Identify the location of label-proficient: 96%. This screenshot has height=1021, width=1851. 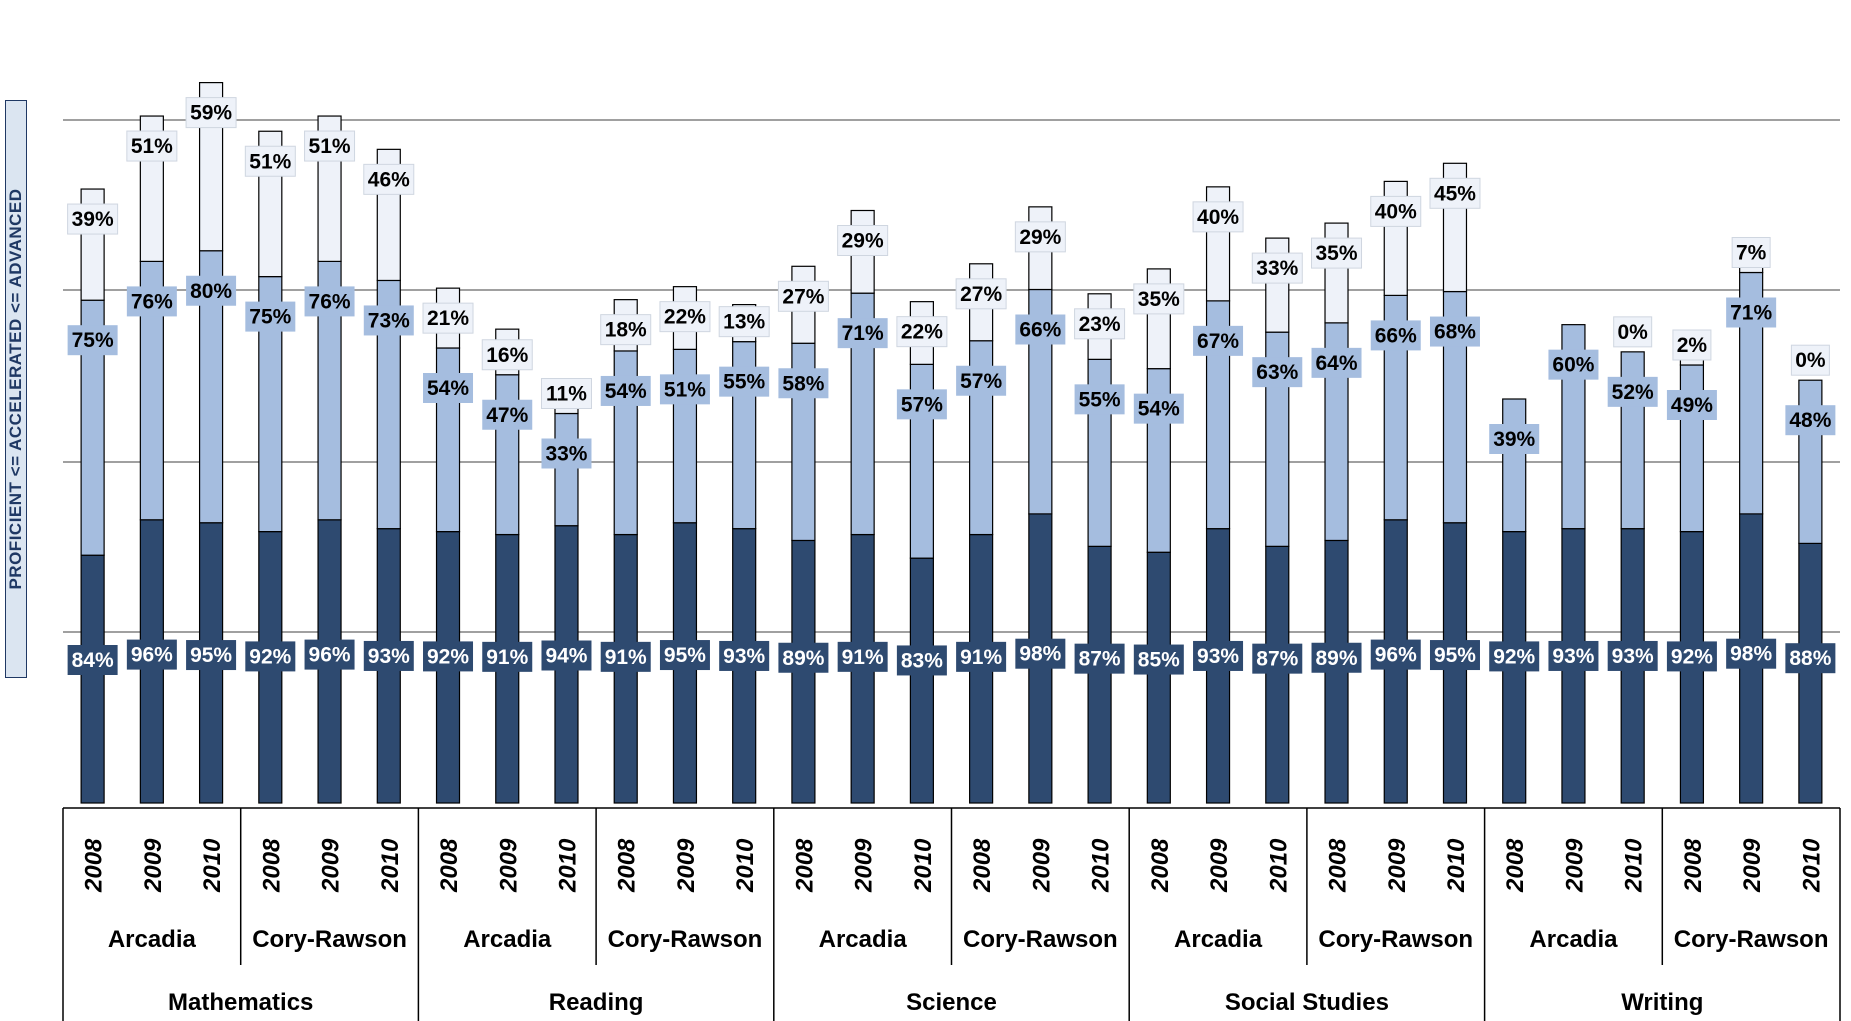
(330, 655).